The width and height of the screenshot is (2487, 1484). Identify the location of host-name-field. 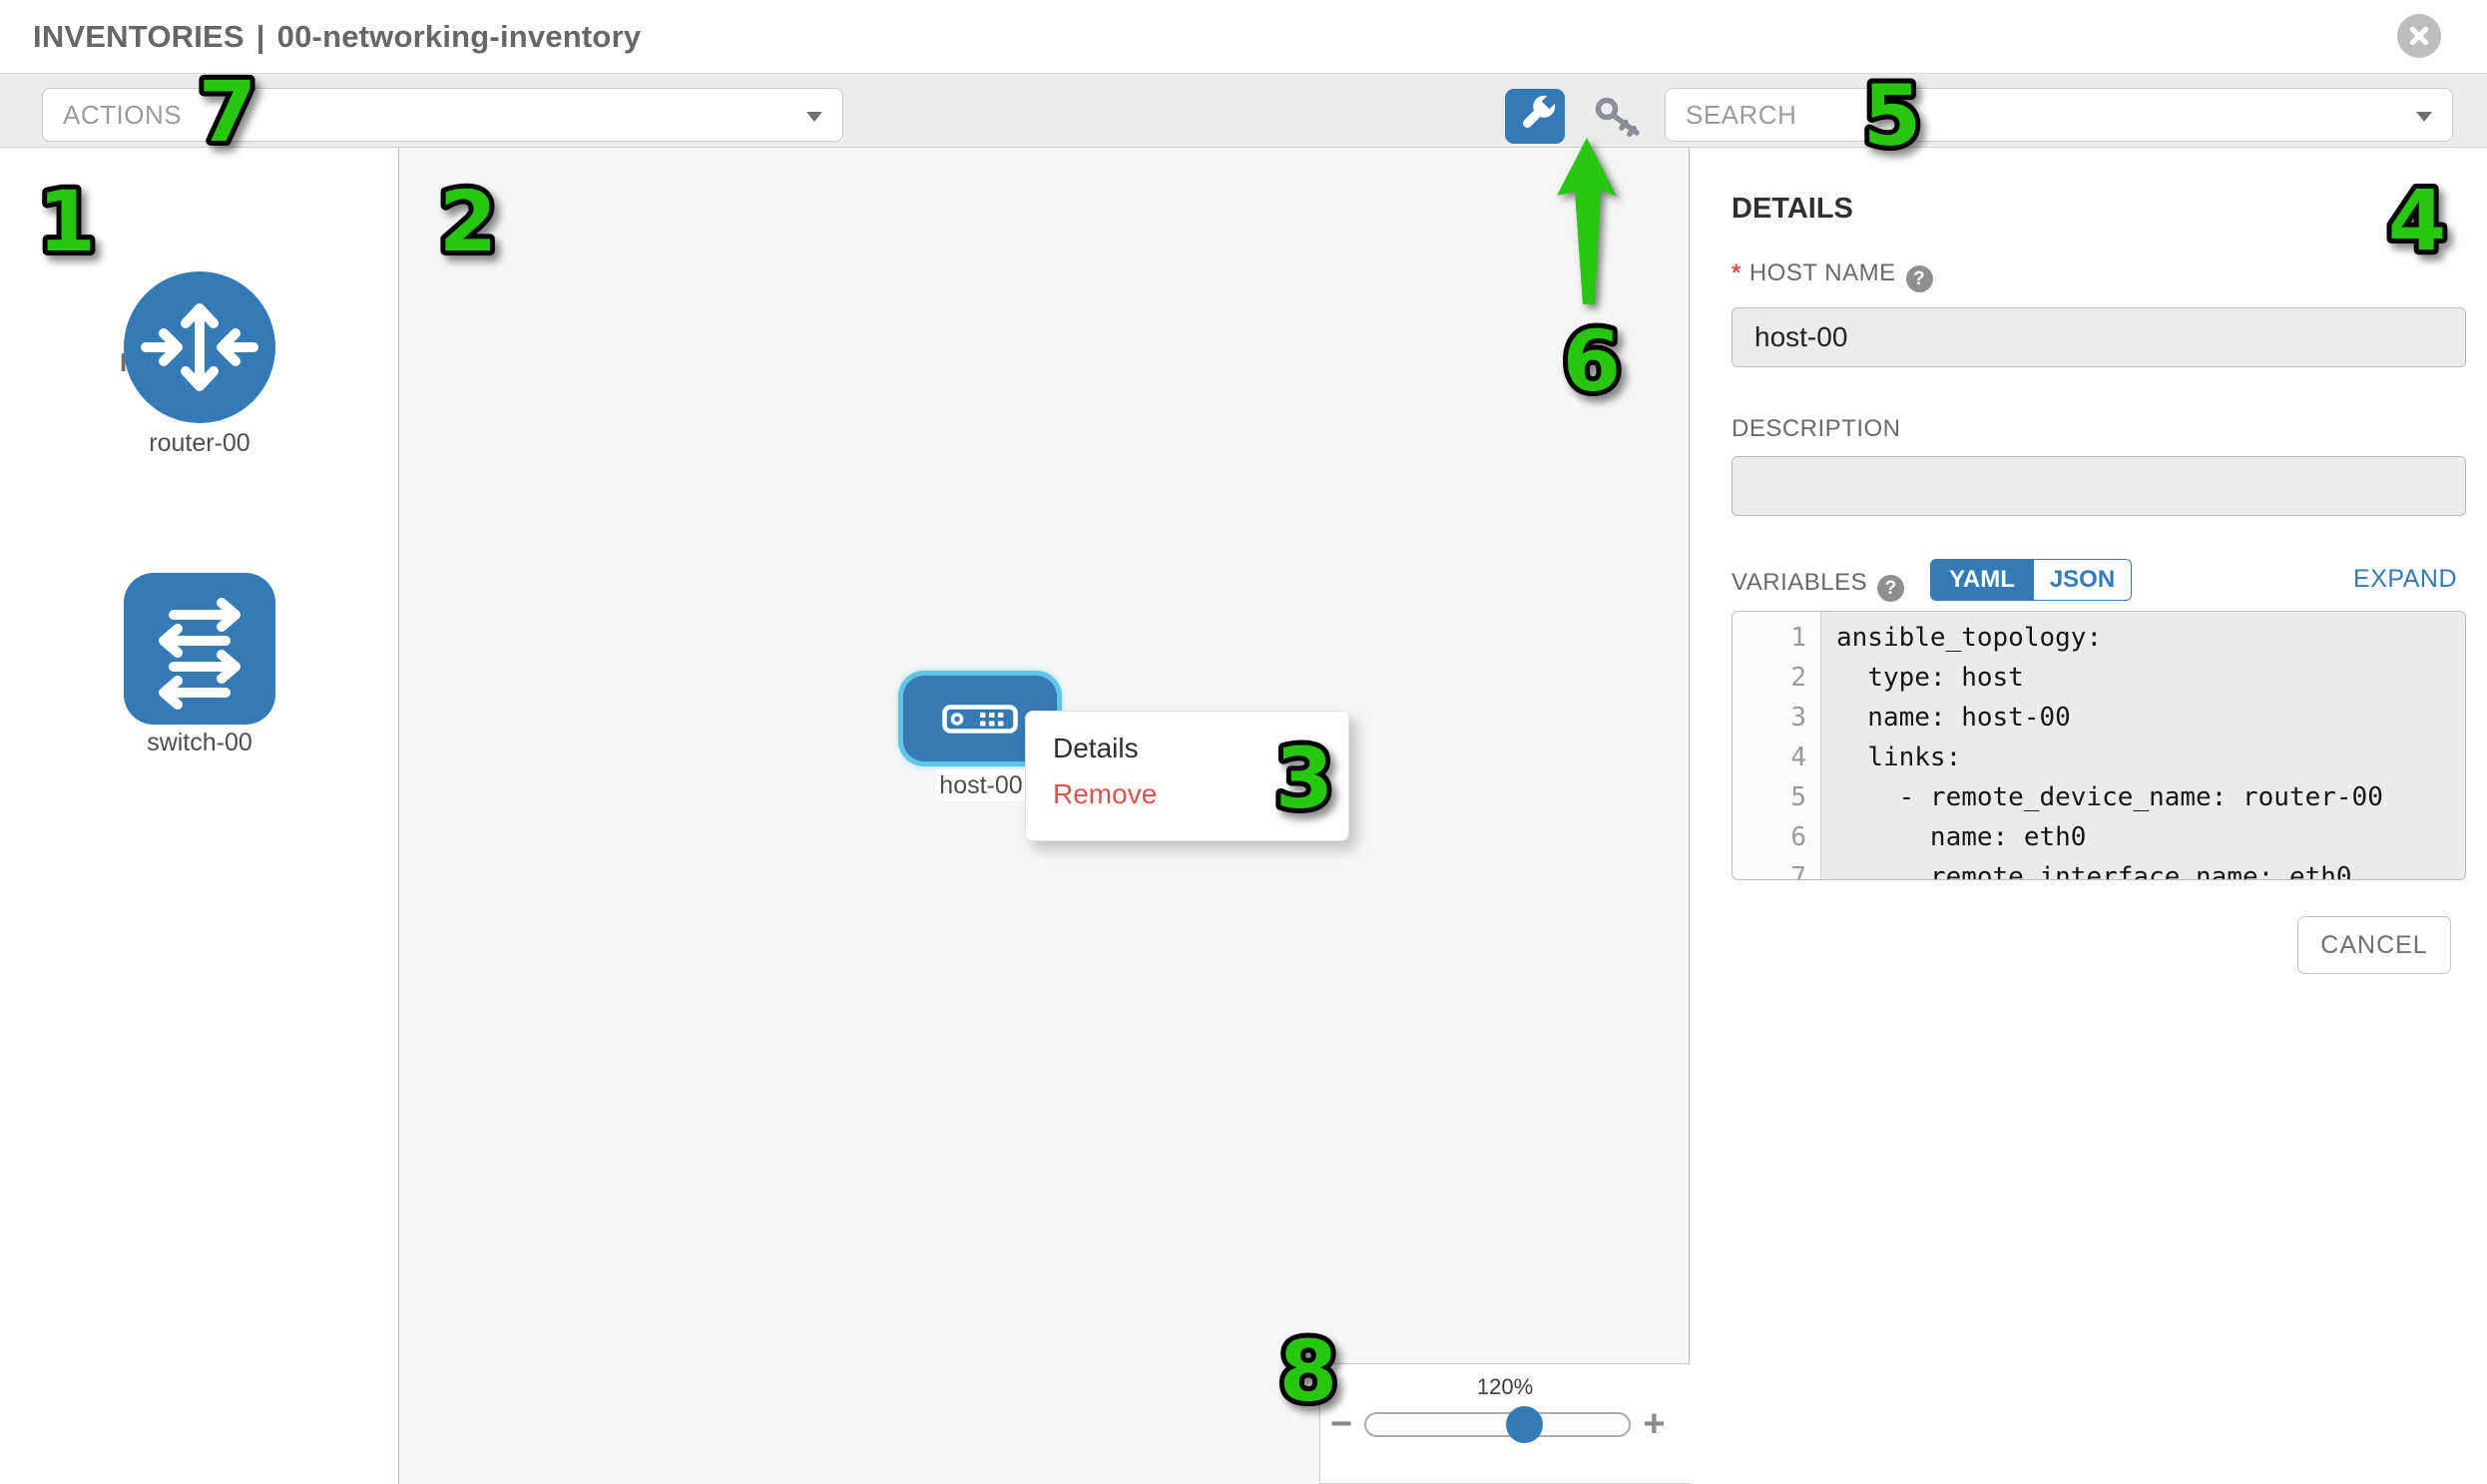
(2099, 337).